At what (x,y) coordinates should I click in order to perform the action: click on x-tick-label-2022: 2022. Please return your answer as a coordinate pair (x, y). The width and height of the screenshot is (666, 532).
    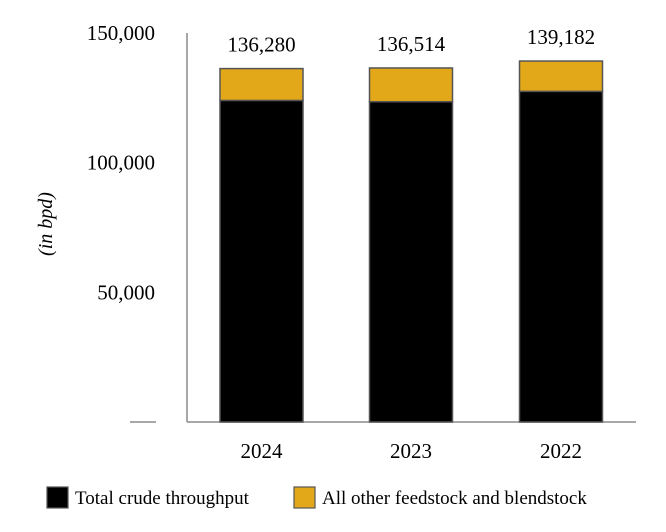
    Looking at the image, I should click on (561, 451).